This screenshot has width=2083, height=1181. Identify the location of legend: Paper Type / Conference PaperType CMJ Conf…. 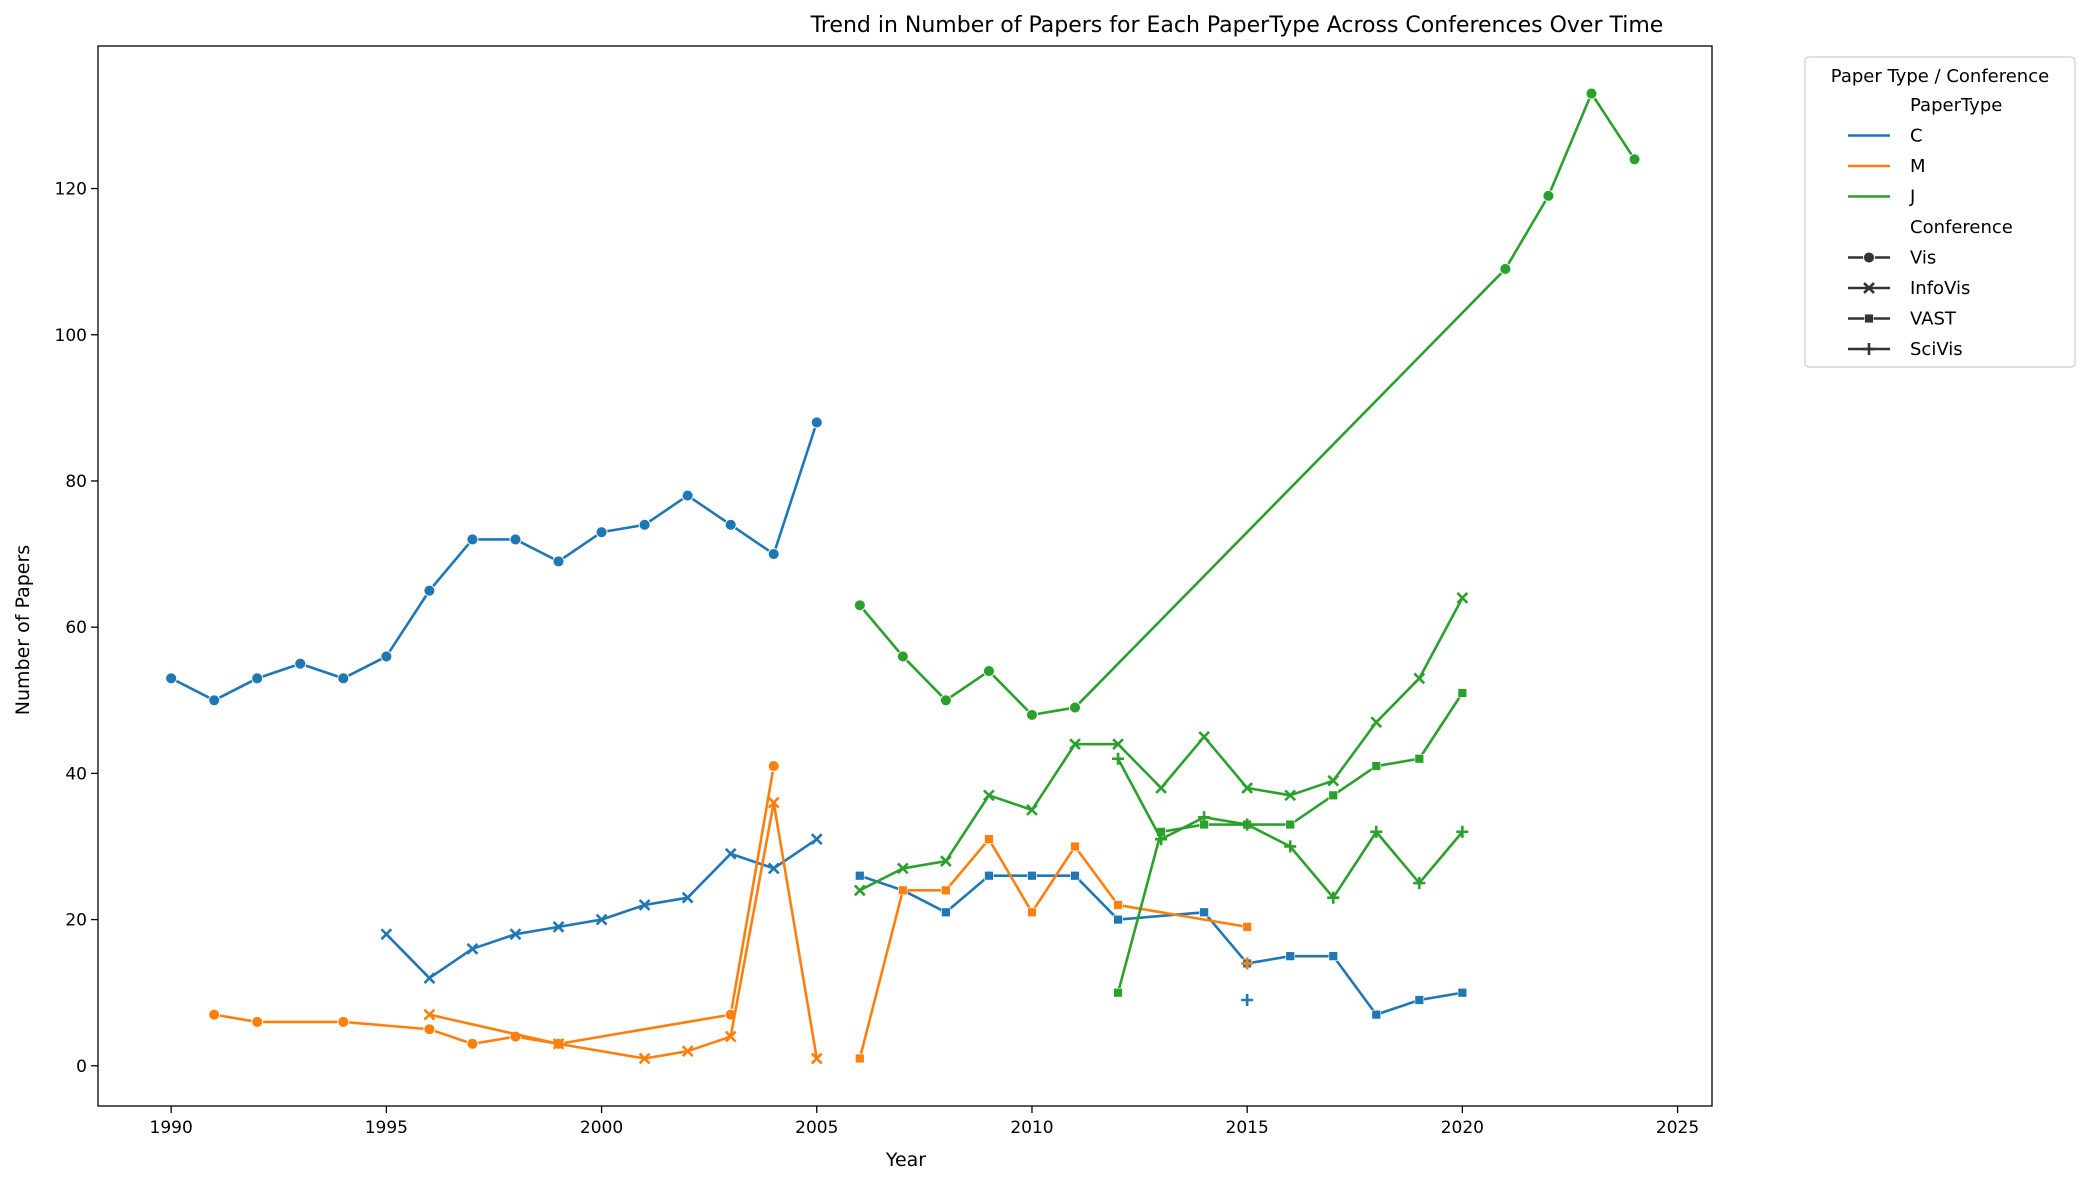
(1940, 212).